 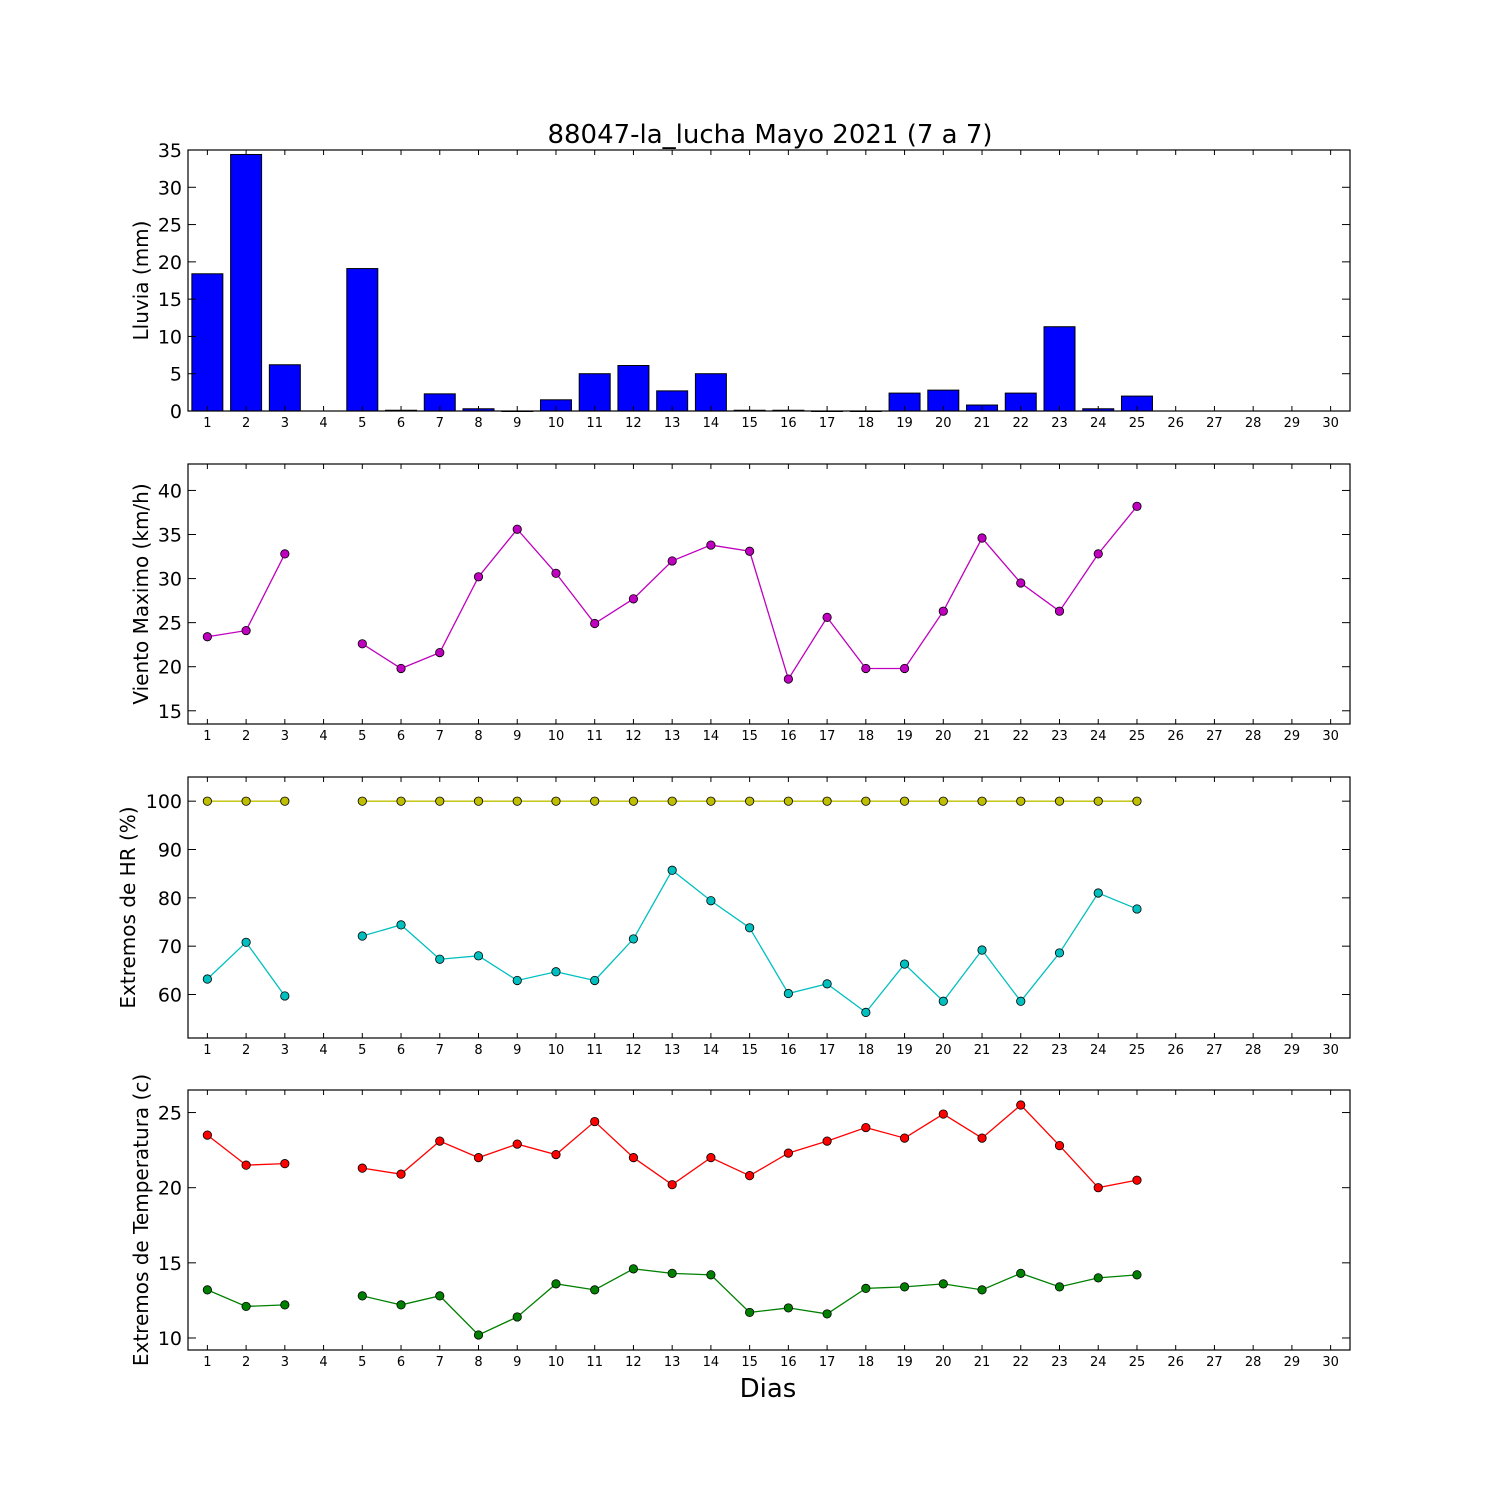 I want to click on x-tick-label: 28, so click(x=1253, y=1362).